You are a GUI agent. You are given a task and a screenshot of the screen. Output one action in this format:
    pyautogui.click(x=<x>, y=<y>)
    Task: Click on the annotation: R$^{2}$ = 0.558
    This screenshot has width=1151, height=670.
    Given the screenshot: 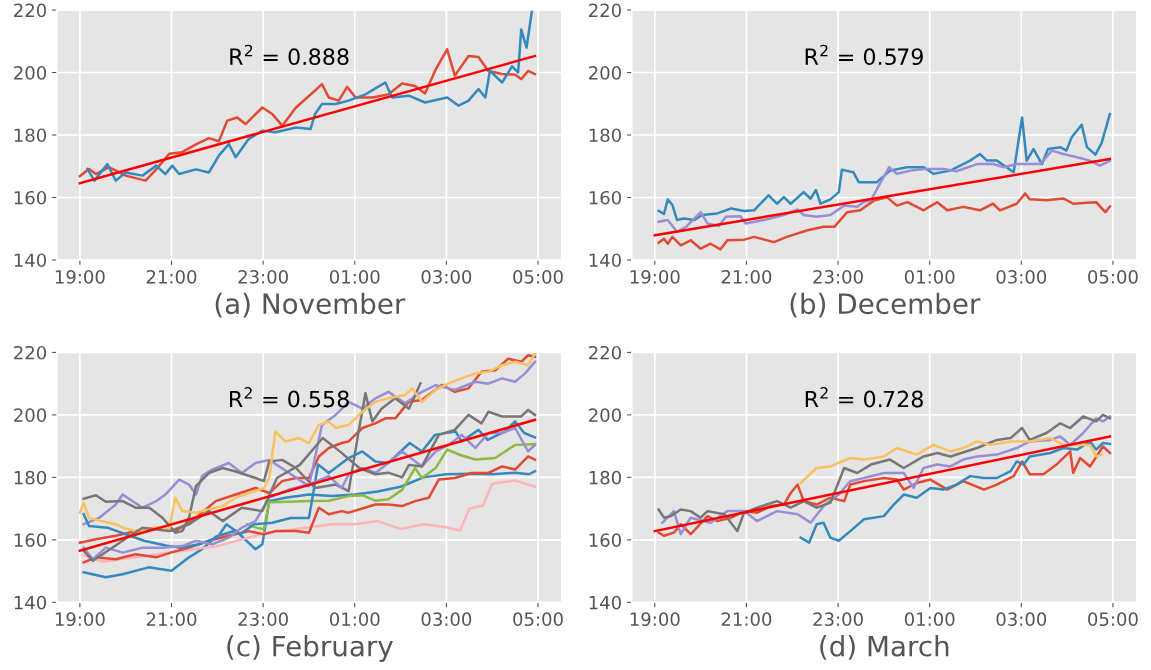 What is the action you would take?
    pyautogui.click(x=289, y=397)
    